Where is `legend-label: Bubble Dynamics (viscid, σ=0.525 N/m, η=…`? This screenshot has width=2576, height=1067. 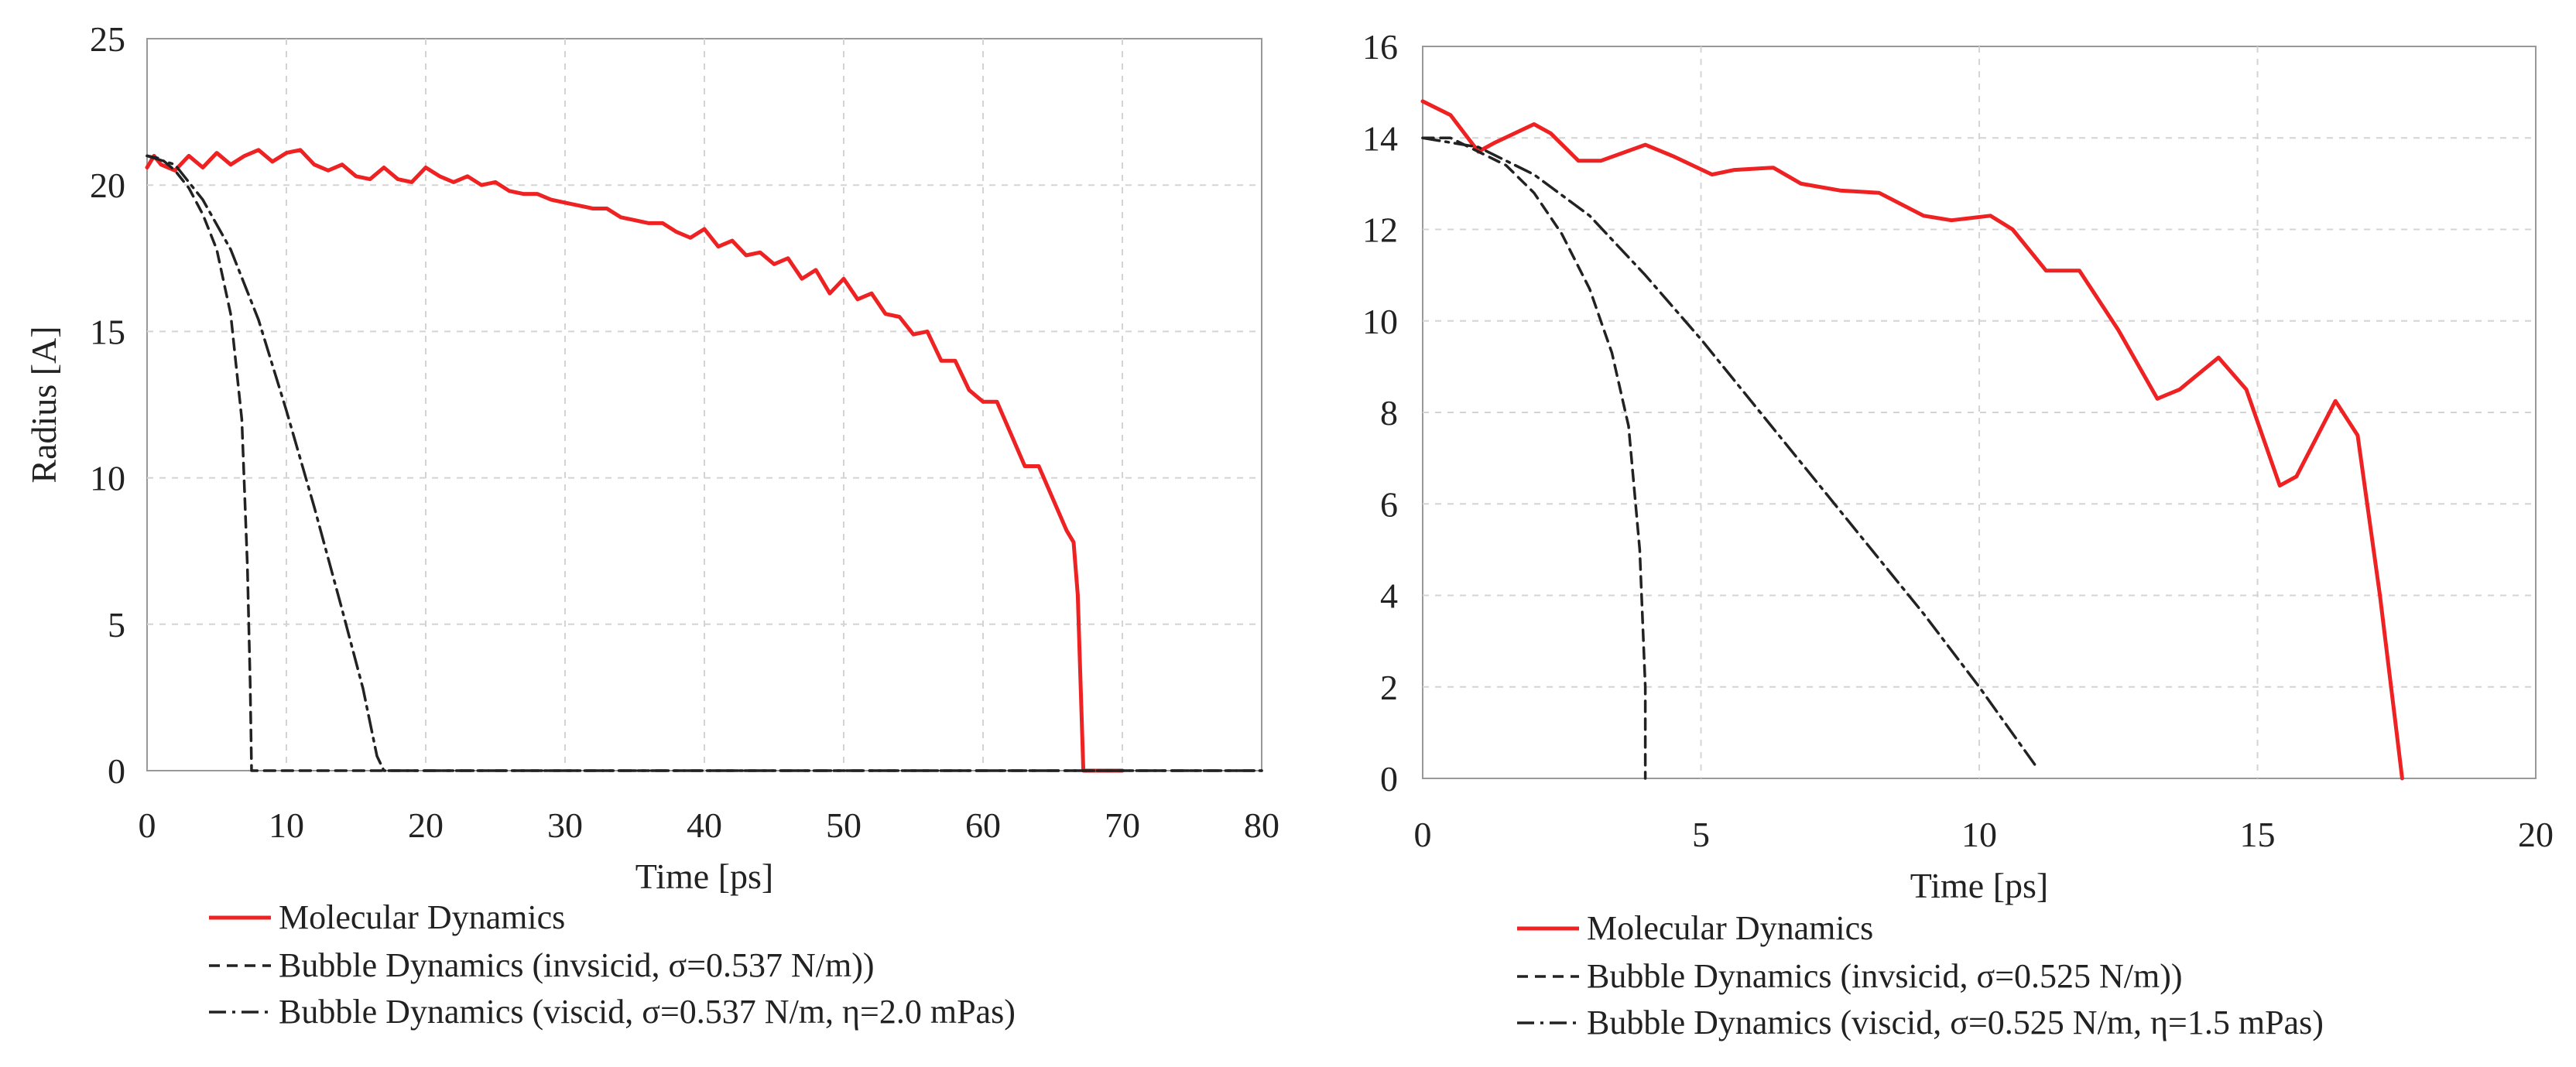
legend-label: Bubble Dynamics (viscid, σ=0.525 N/m, η=… is located at coordinates (1955, 1022).